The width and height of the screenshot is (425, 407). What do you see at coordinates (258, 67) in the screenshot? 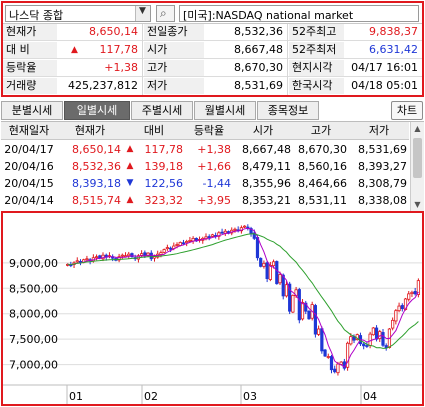
I see `high-value: 8,670,30` at bounding box center [258, 67].